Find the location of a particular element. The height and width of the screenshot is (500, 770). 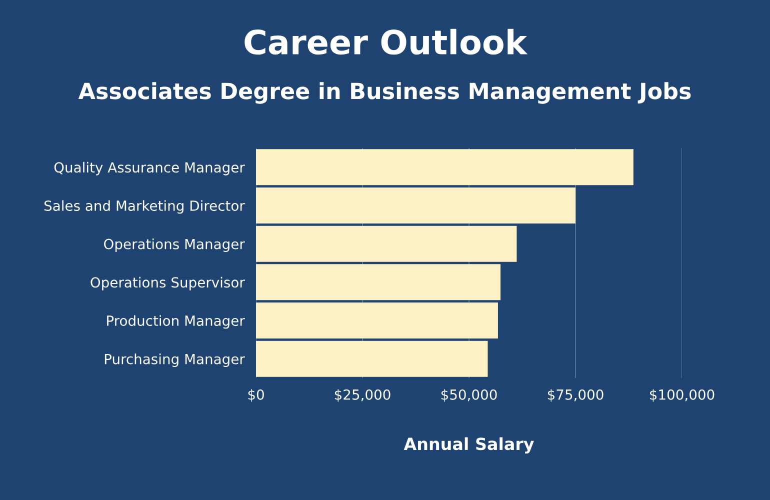

chart-subtitle: Associates Degree in Business Management Jobs is located at coordinates (384, 93).